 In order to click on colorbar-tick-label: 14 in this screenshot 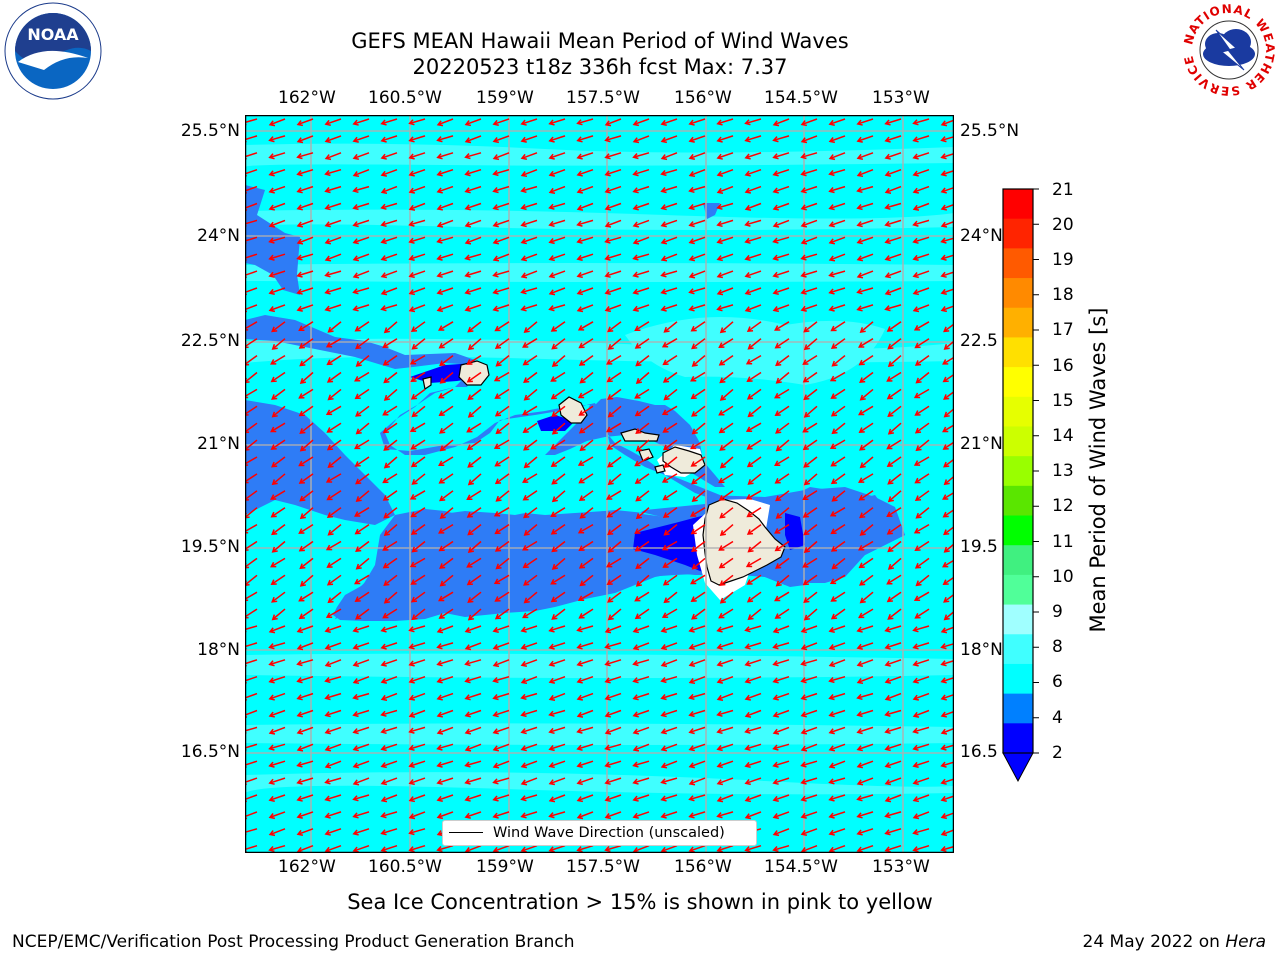, I will do `click(1063, 436)`.